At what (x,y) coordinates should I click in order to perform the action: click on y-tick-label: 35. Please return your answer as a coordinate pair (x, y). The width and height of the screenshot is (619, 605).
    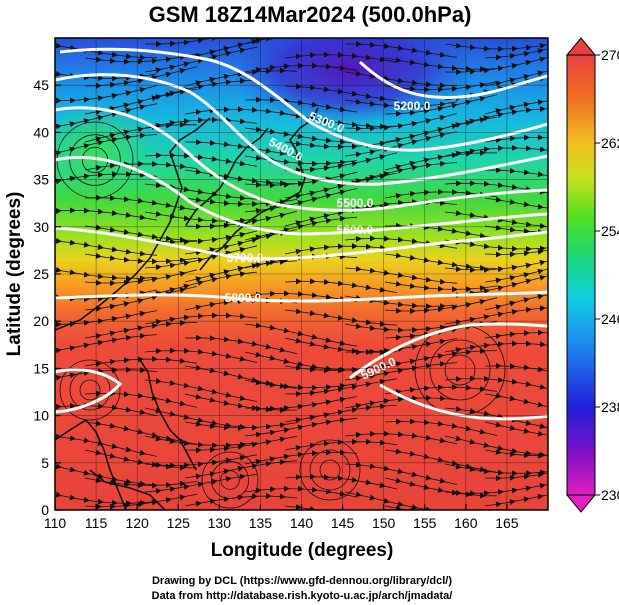
    Looking at the image, I should click on (41, 180).